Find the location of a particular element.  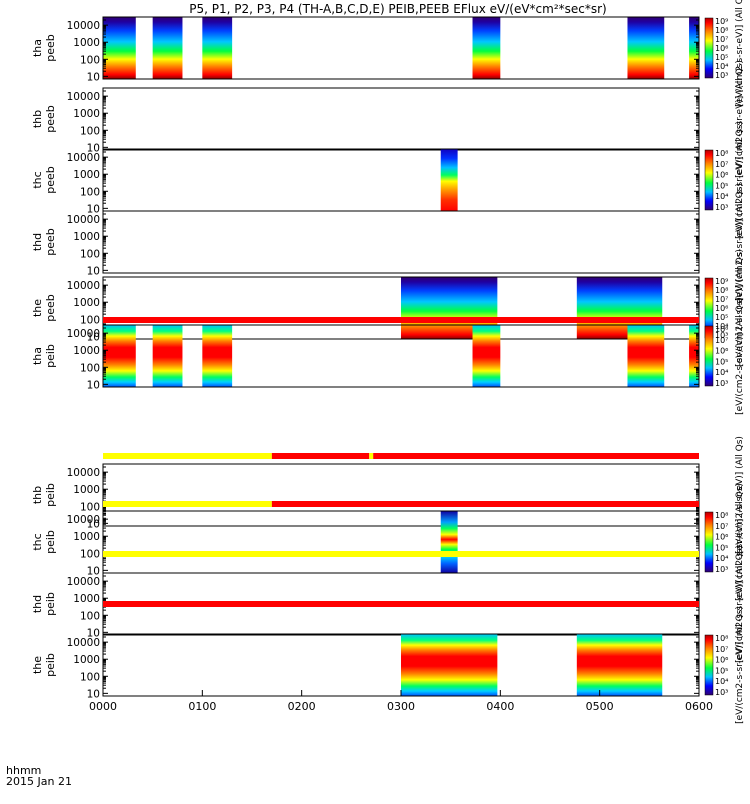

colorbar-tick-label: 10⁹ is located at coordinates (721, 21).